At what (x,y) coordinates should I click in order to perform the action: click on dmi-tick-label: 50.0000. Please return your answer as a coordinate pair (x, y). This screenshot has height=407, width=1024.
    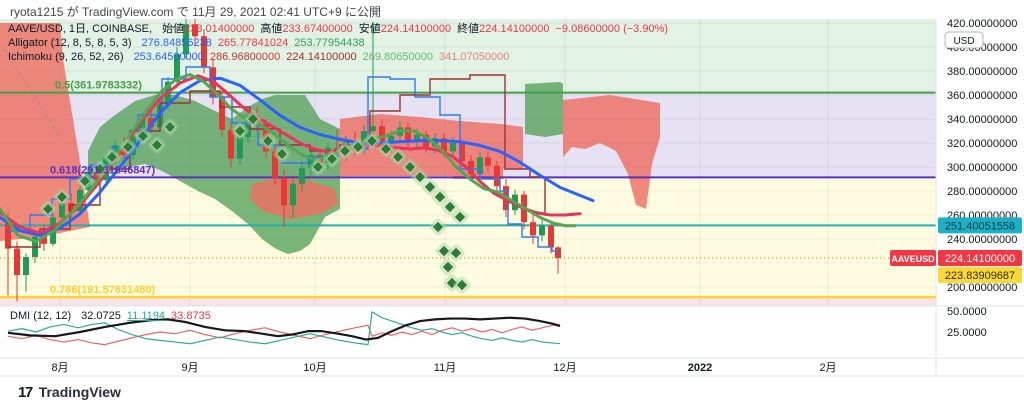
    Looking at the image, I should click on (967, 312).